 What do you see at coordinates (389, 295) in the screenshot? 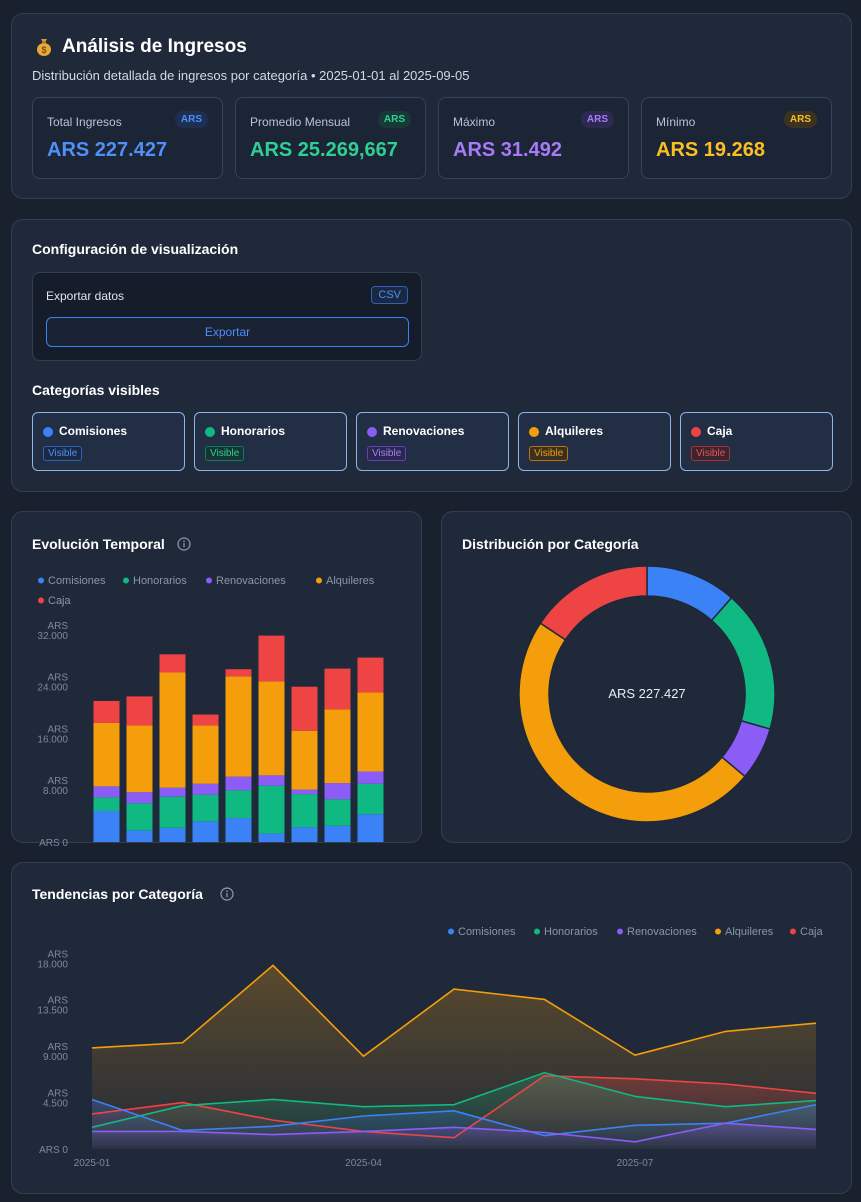
I see `export-format-badge: CSV` at bounding box center [389, 295].